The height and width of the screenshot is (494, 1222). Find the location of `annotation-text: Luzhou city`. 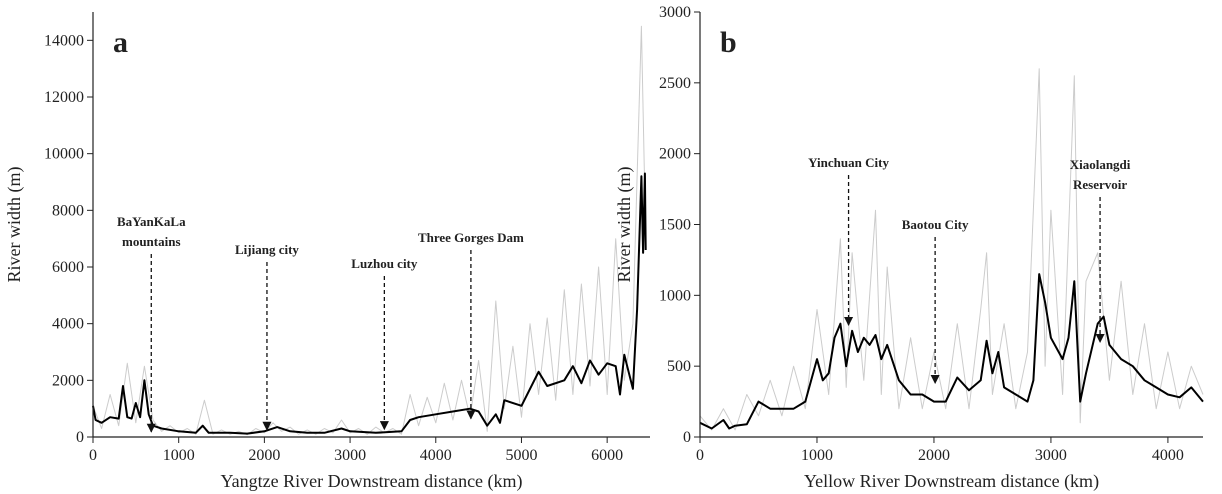

annotation-text: Luzhou city is located at coordinates (384, 263).